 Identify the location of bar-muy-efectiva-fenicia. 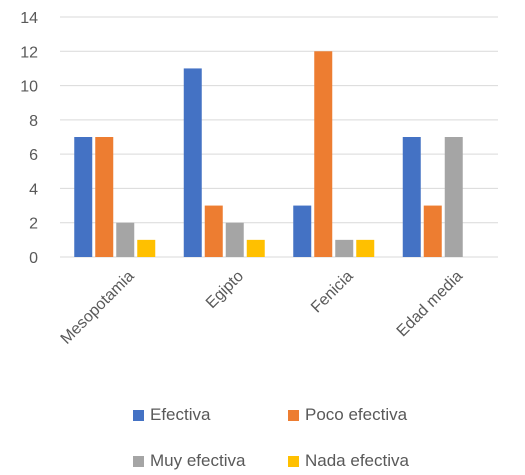
(344, 248).